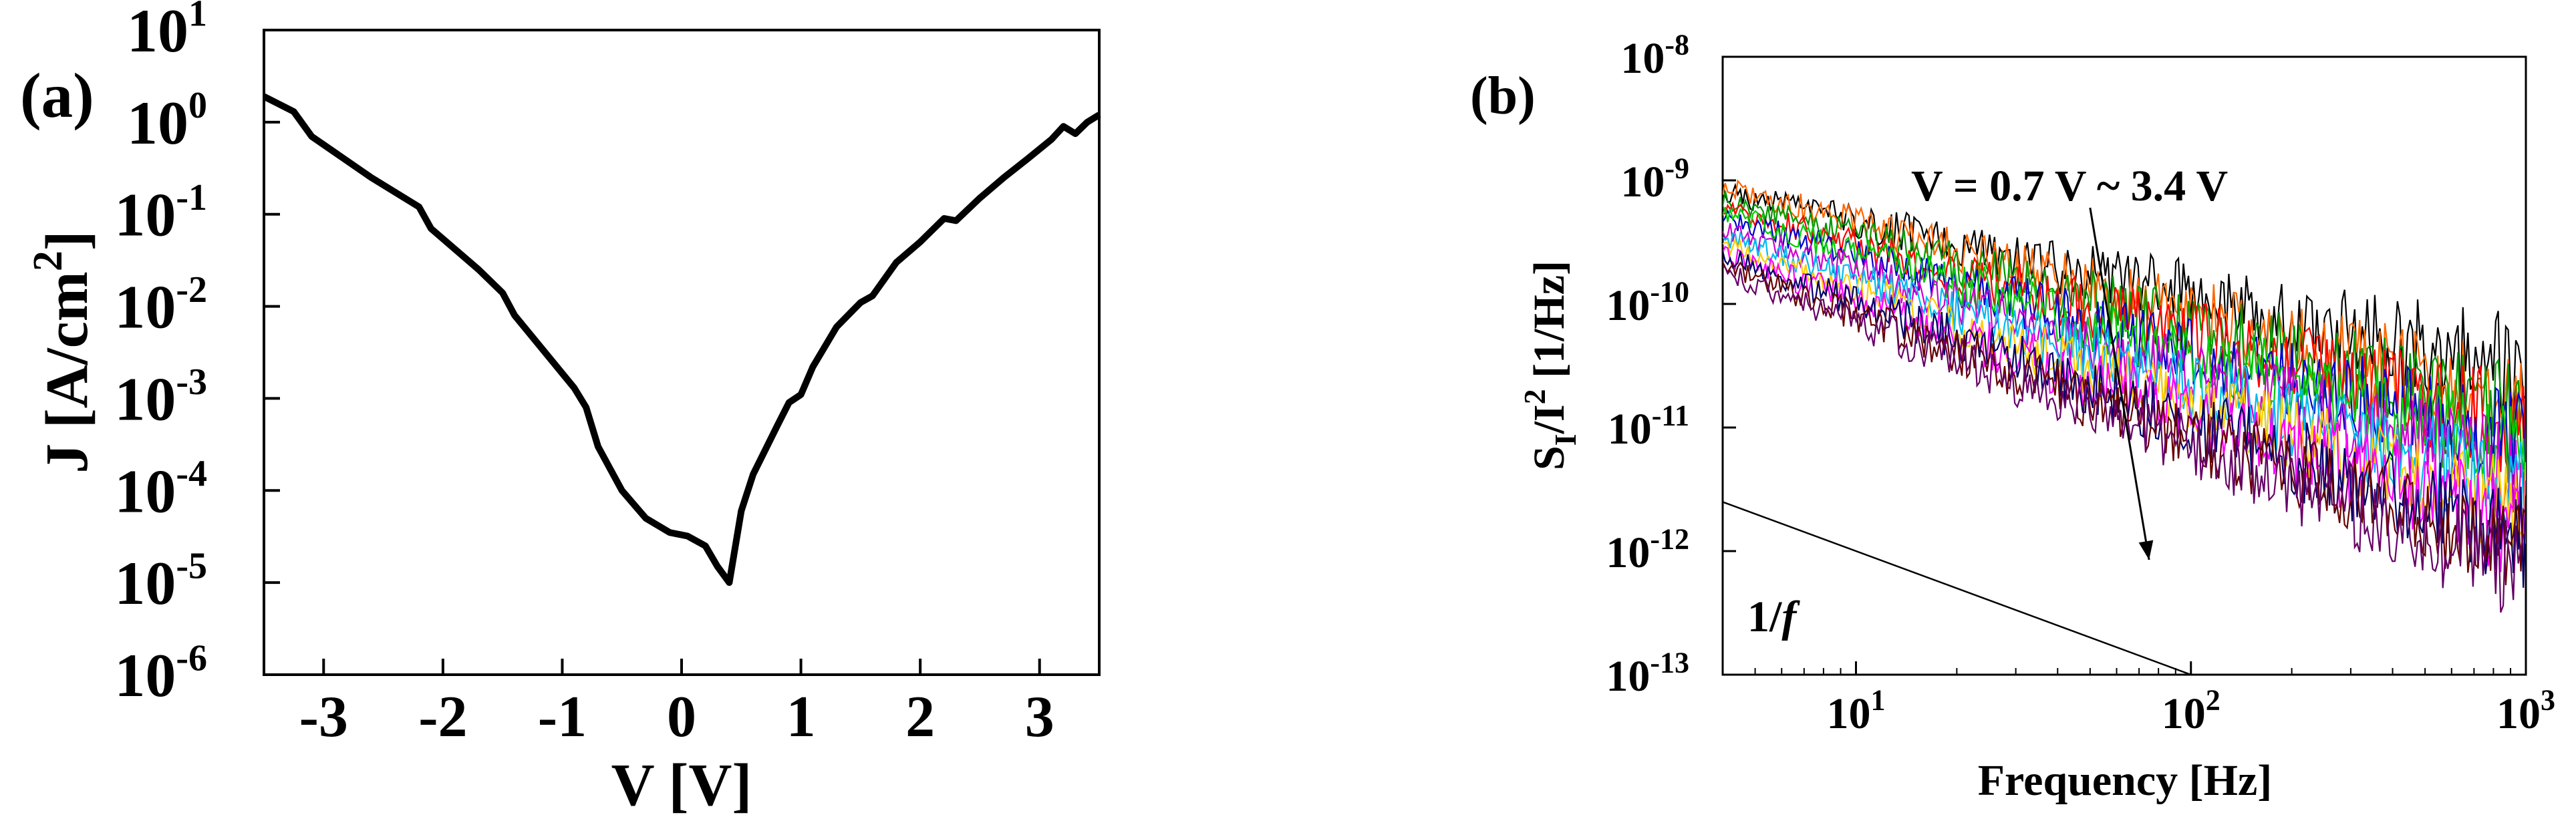 The height and width of the screenshot is (835, 2576). I want to click on chart-b-y-tick-label: 10⁻¹³, so click(1647, 673).